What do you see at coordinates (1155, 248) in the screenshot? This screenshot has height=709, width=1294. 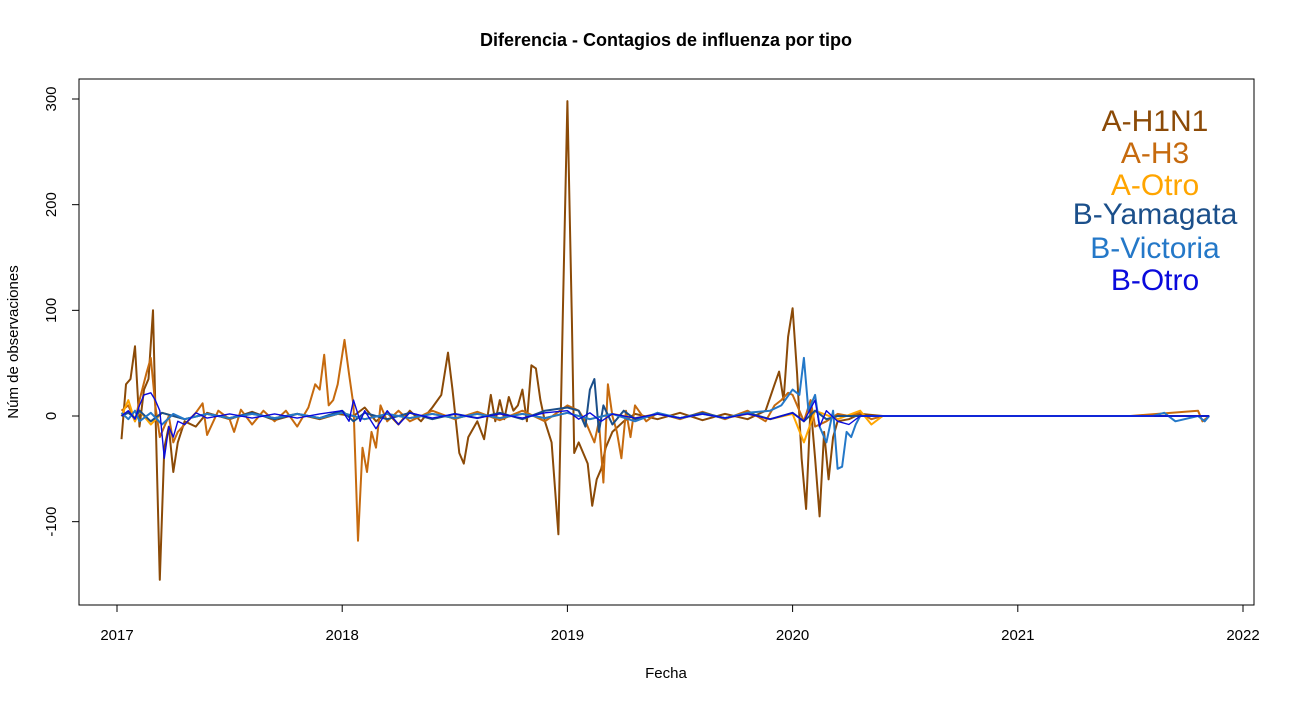 I see `legend-entry-b-victoria: B-Victoria` at bounding box center [1155, 248].